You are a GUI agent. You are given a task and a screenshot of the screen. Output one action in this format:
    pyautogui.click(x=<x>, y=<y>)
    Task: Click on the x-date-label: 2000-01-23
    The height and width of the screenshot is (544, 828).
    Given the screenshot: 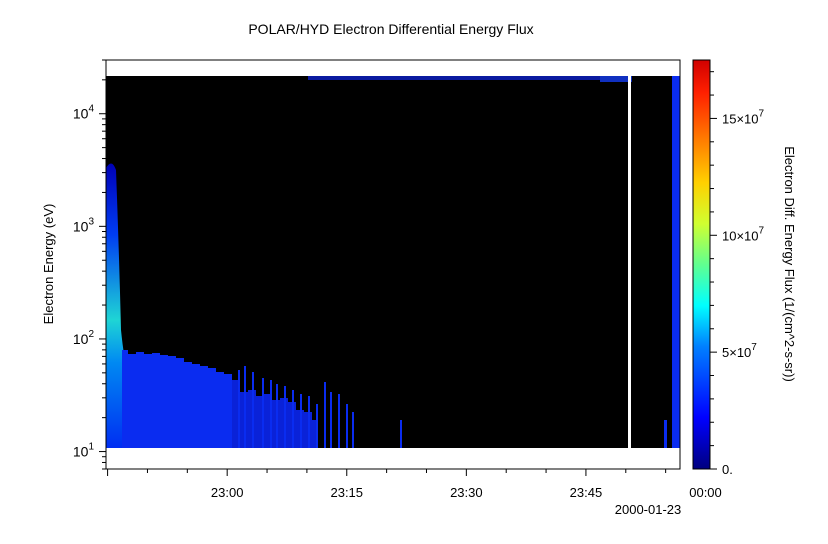 What is the action you would take?
    pyautogui.click(x=648, y=509)
    